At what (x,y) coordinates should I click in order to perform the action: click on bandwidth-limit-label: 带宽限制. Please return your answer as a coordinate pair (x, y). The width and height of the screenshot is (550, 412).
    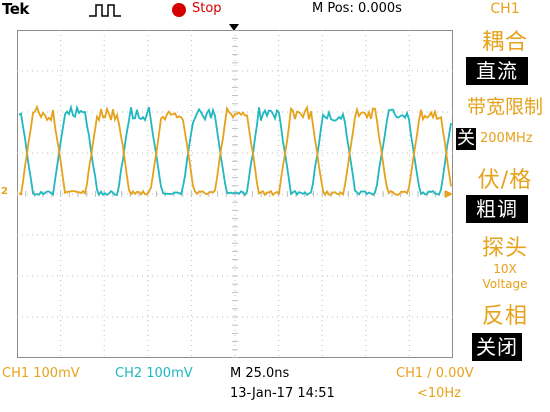
    Looking at the image, I should click on (504, 107).